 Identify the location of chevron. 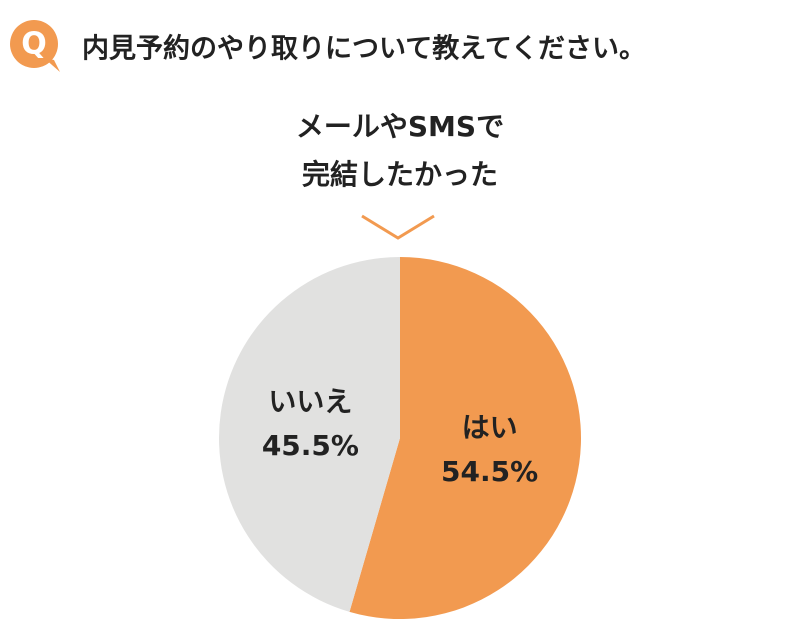
(398, 227).